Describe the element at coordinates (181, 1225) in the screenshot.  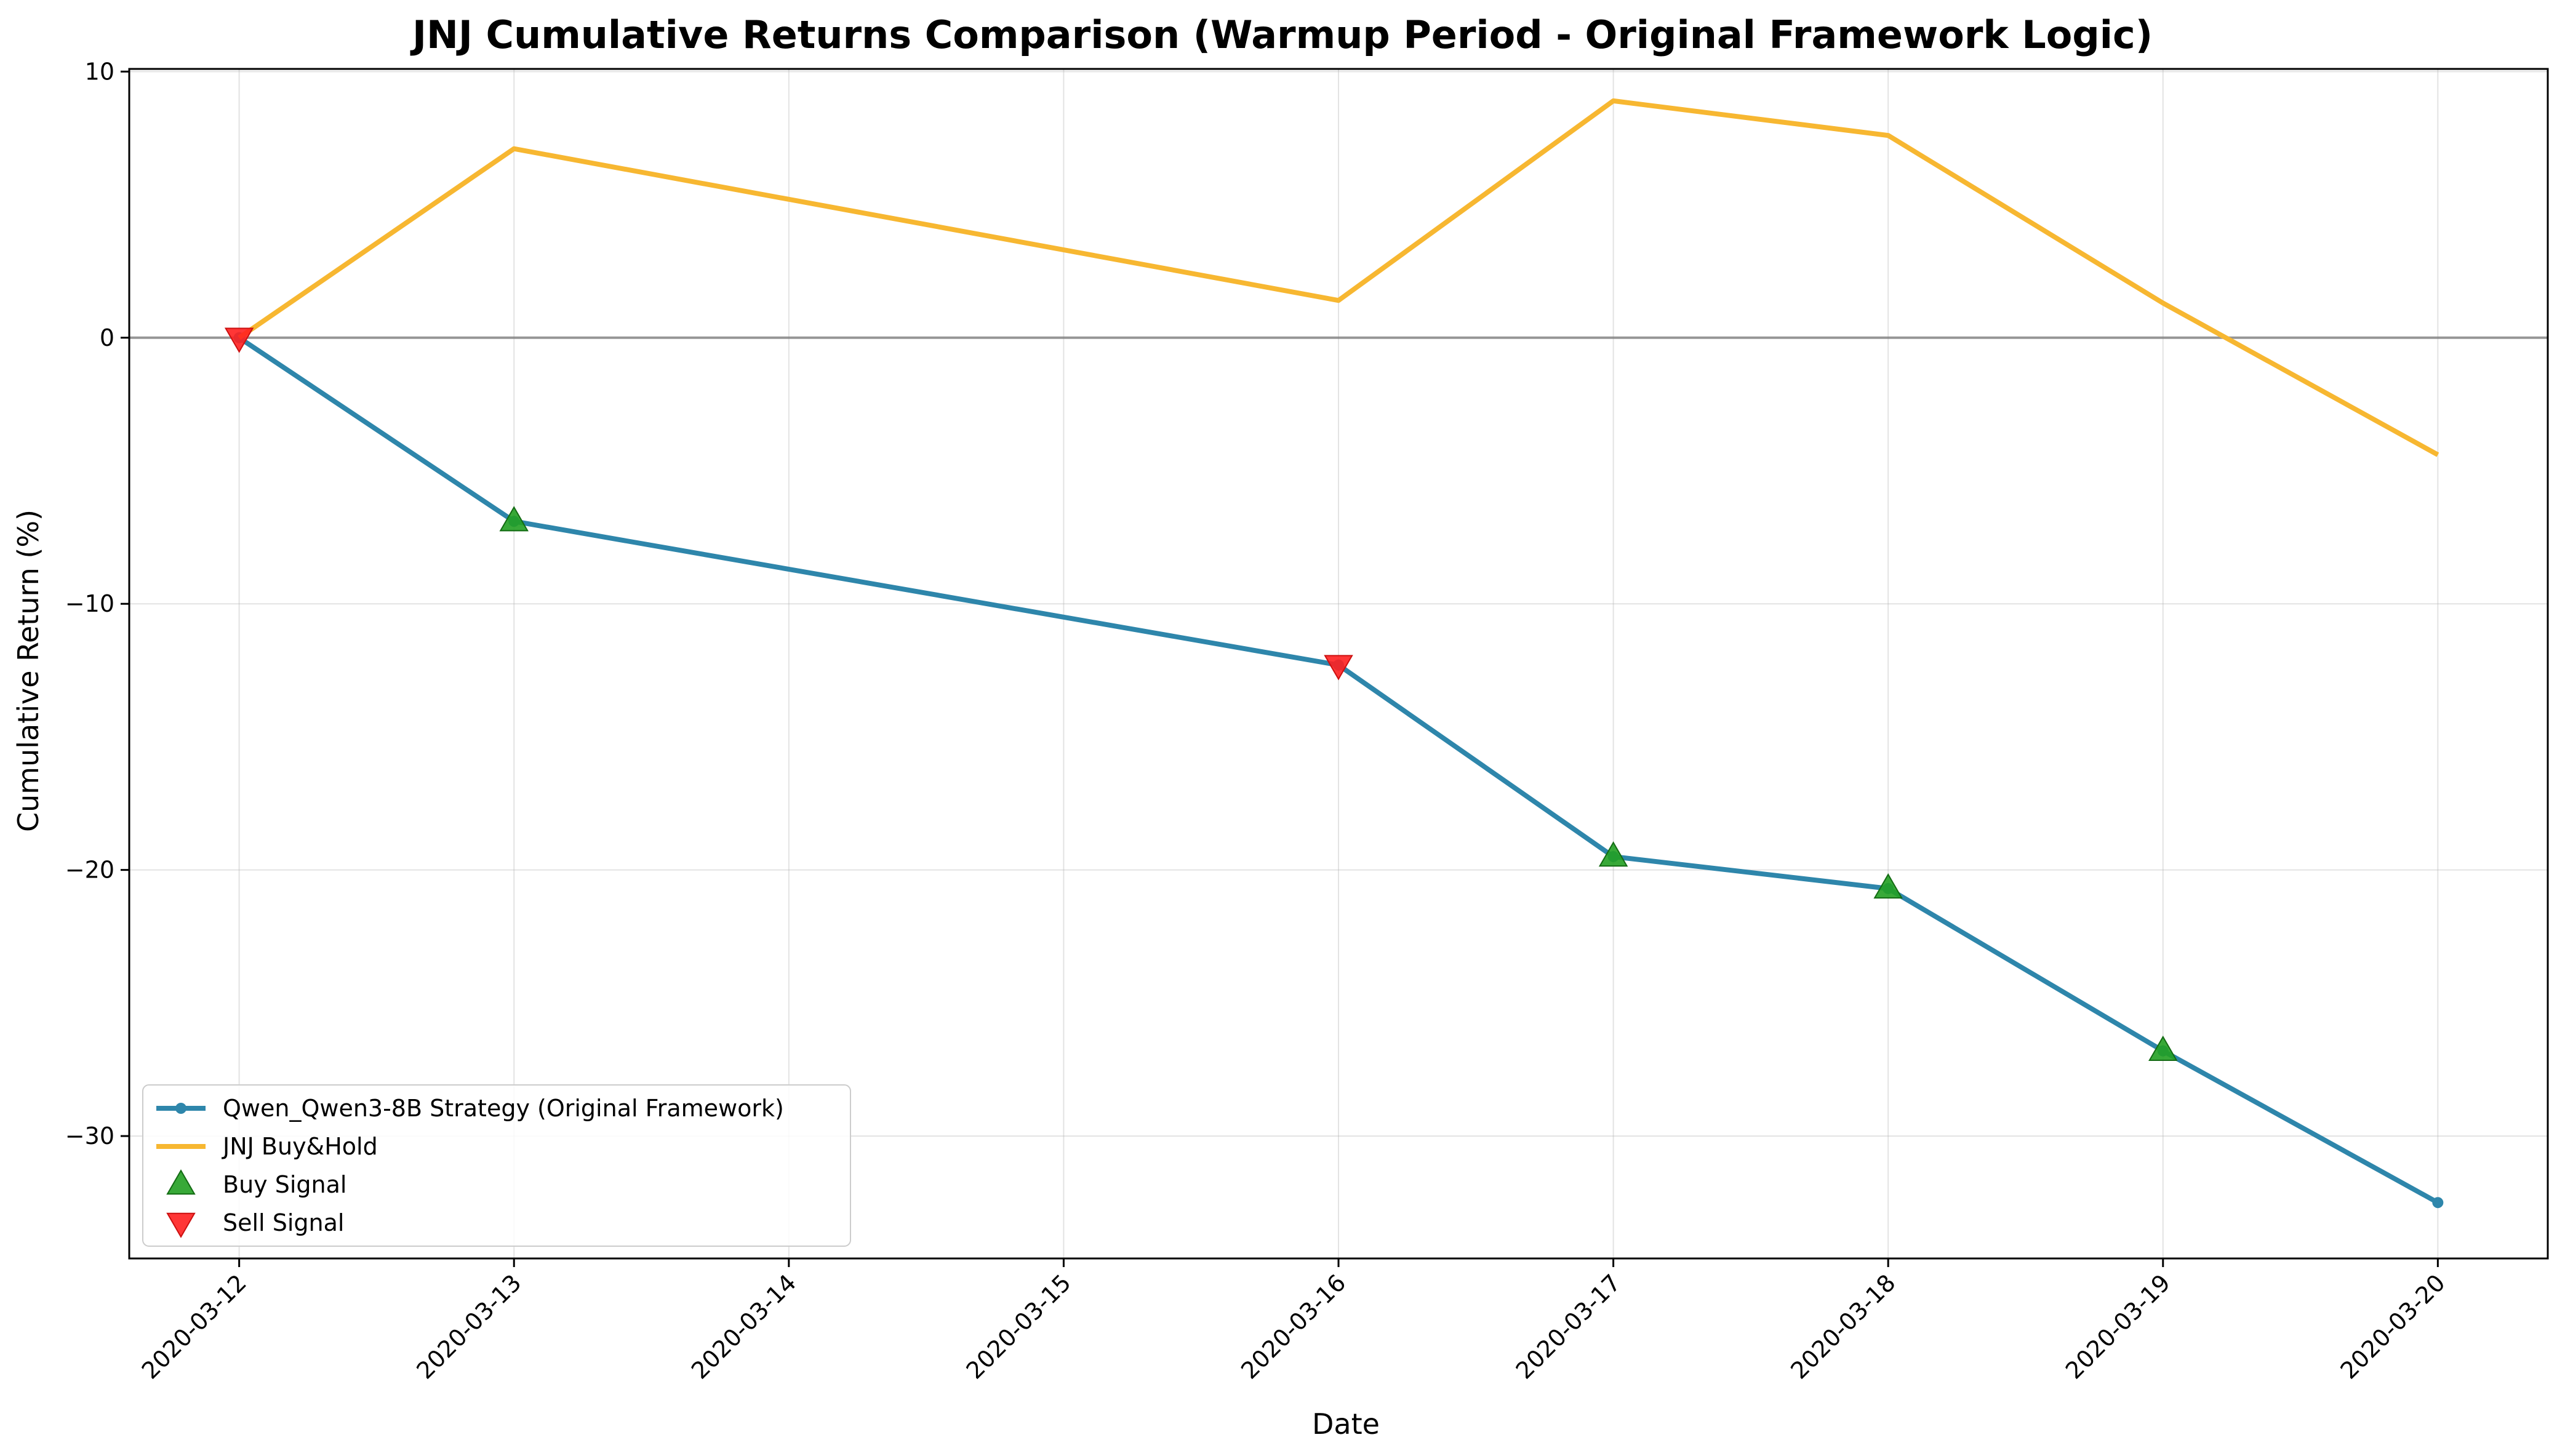
I see `legend-swatch-sell` at that location.